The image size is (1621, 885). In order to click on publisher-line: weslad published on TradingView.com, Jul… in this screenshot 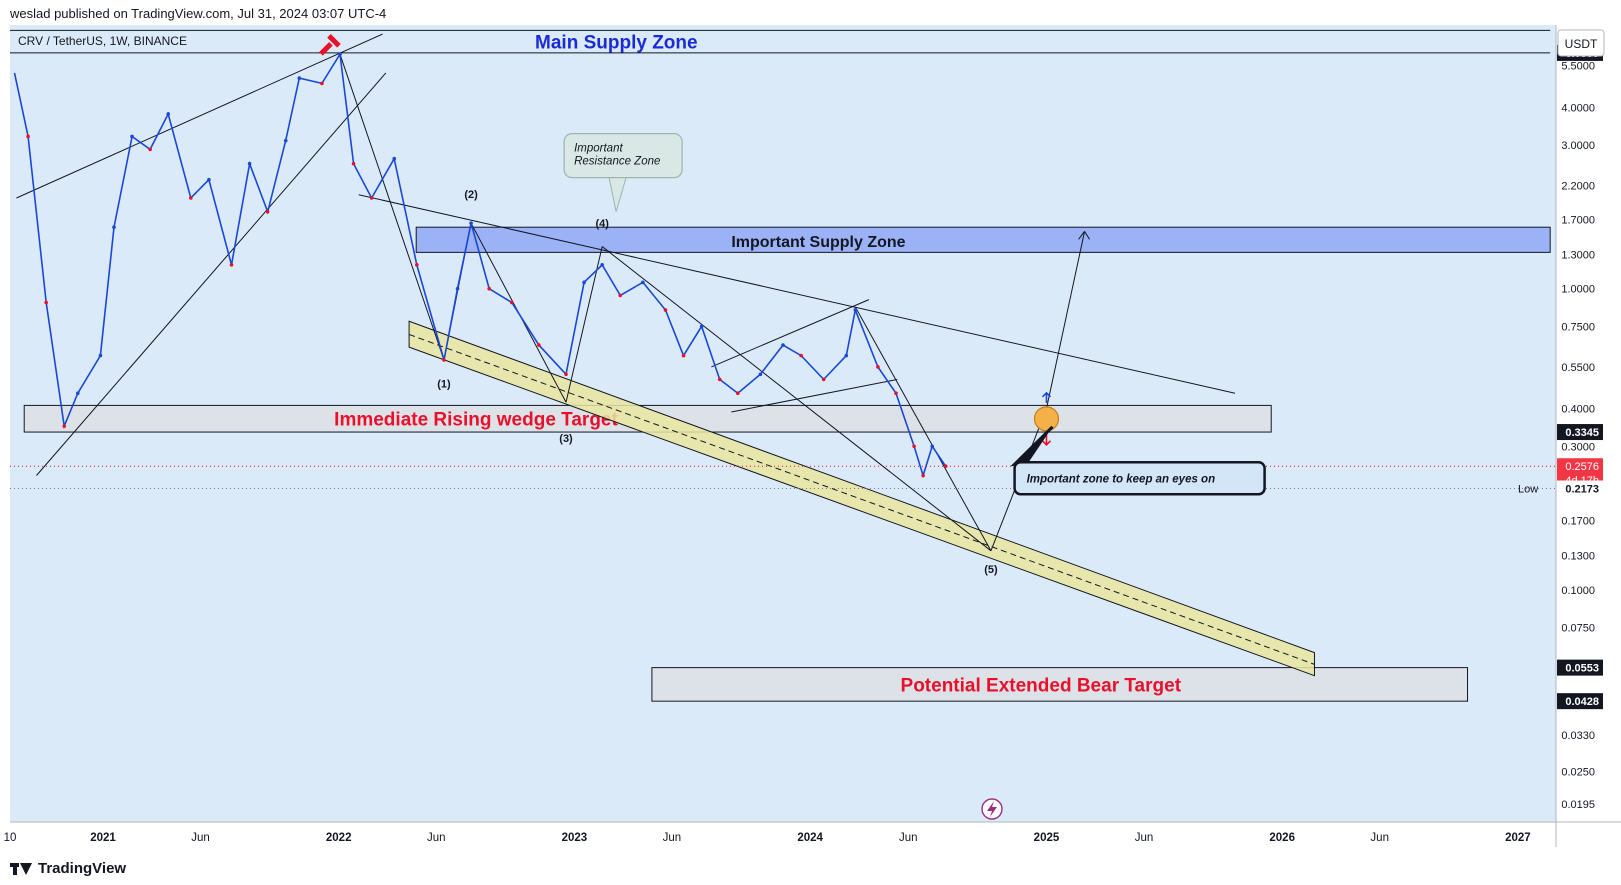, I will do `click(198, 13)`.